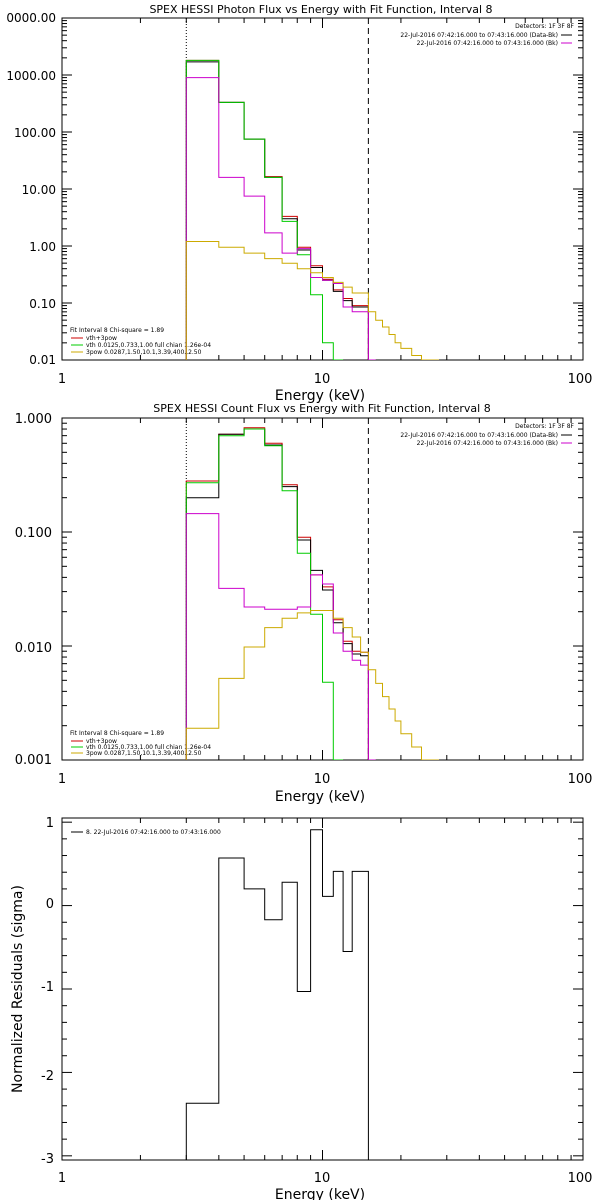  I want to click on residuals-y-axis-label: Normalized Residuals (sigma), so click(18, 989).